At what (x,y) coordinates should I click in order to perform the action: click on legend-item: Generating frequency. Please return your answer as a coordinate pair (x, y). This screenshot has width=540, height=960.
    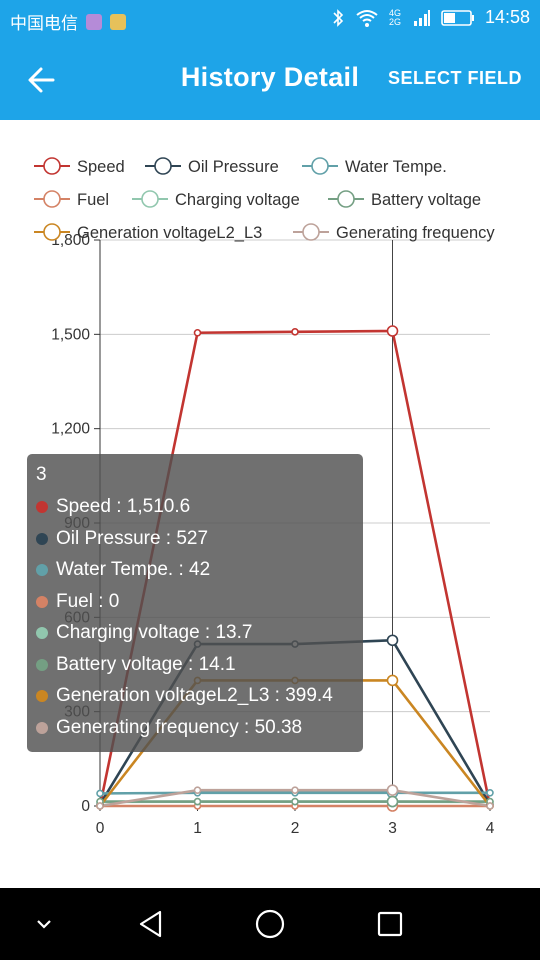
    Looking at the image, I should click on (394, 232).